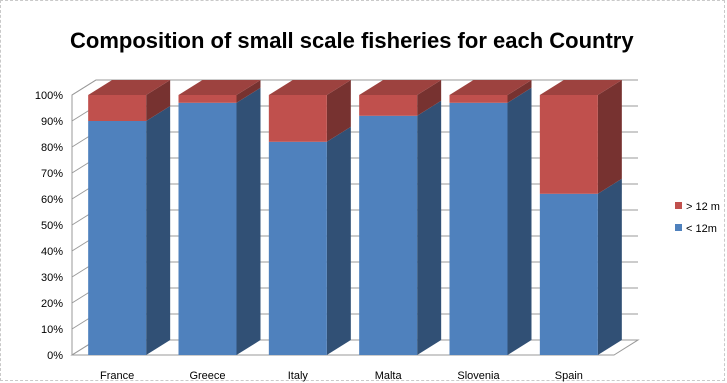 This screenshot has height=383, width=727. What do you see at coordinates (49, 96) in the screenshot?
I see `y-tick-label: 100%` at bounding box center [49, 96].